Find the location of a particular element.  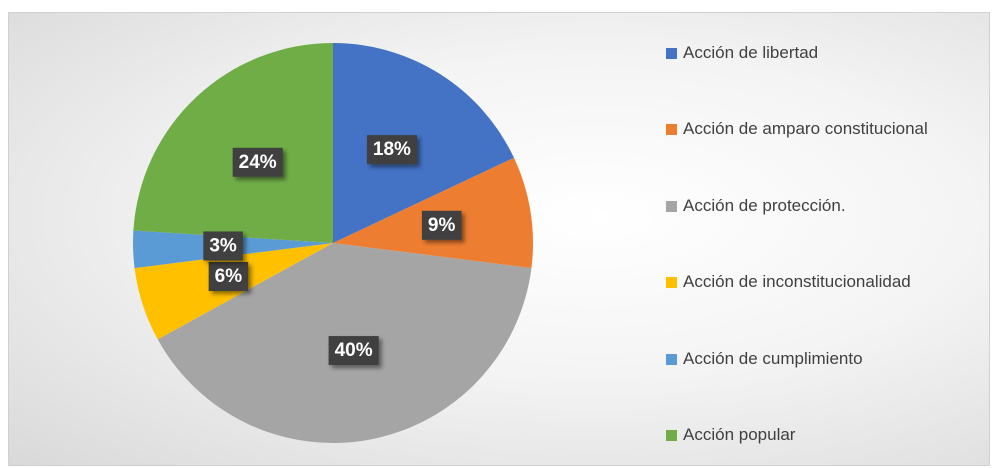

data-label: 9% is located at coordinates (442, 225).